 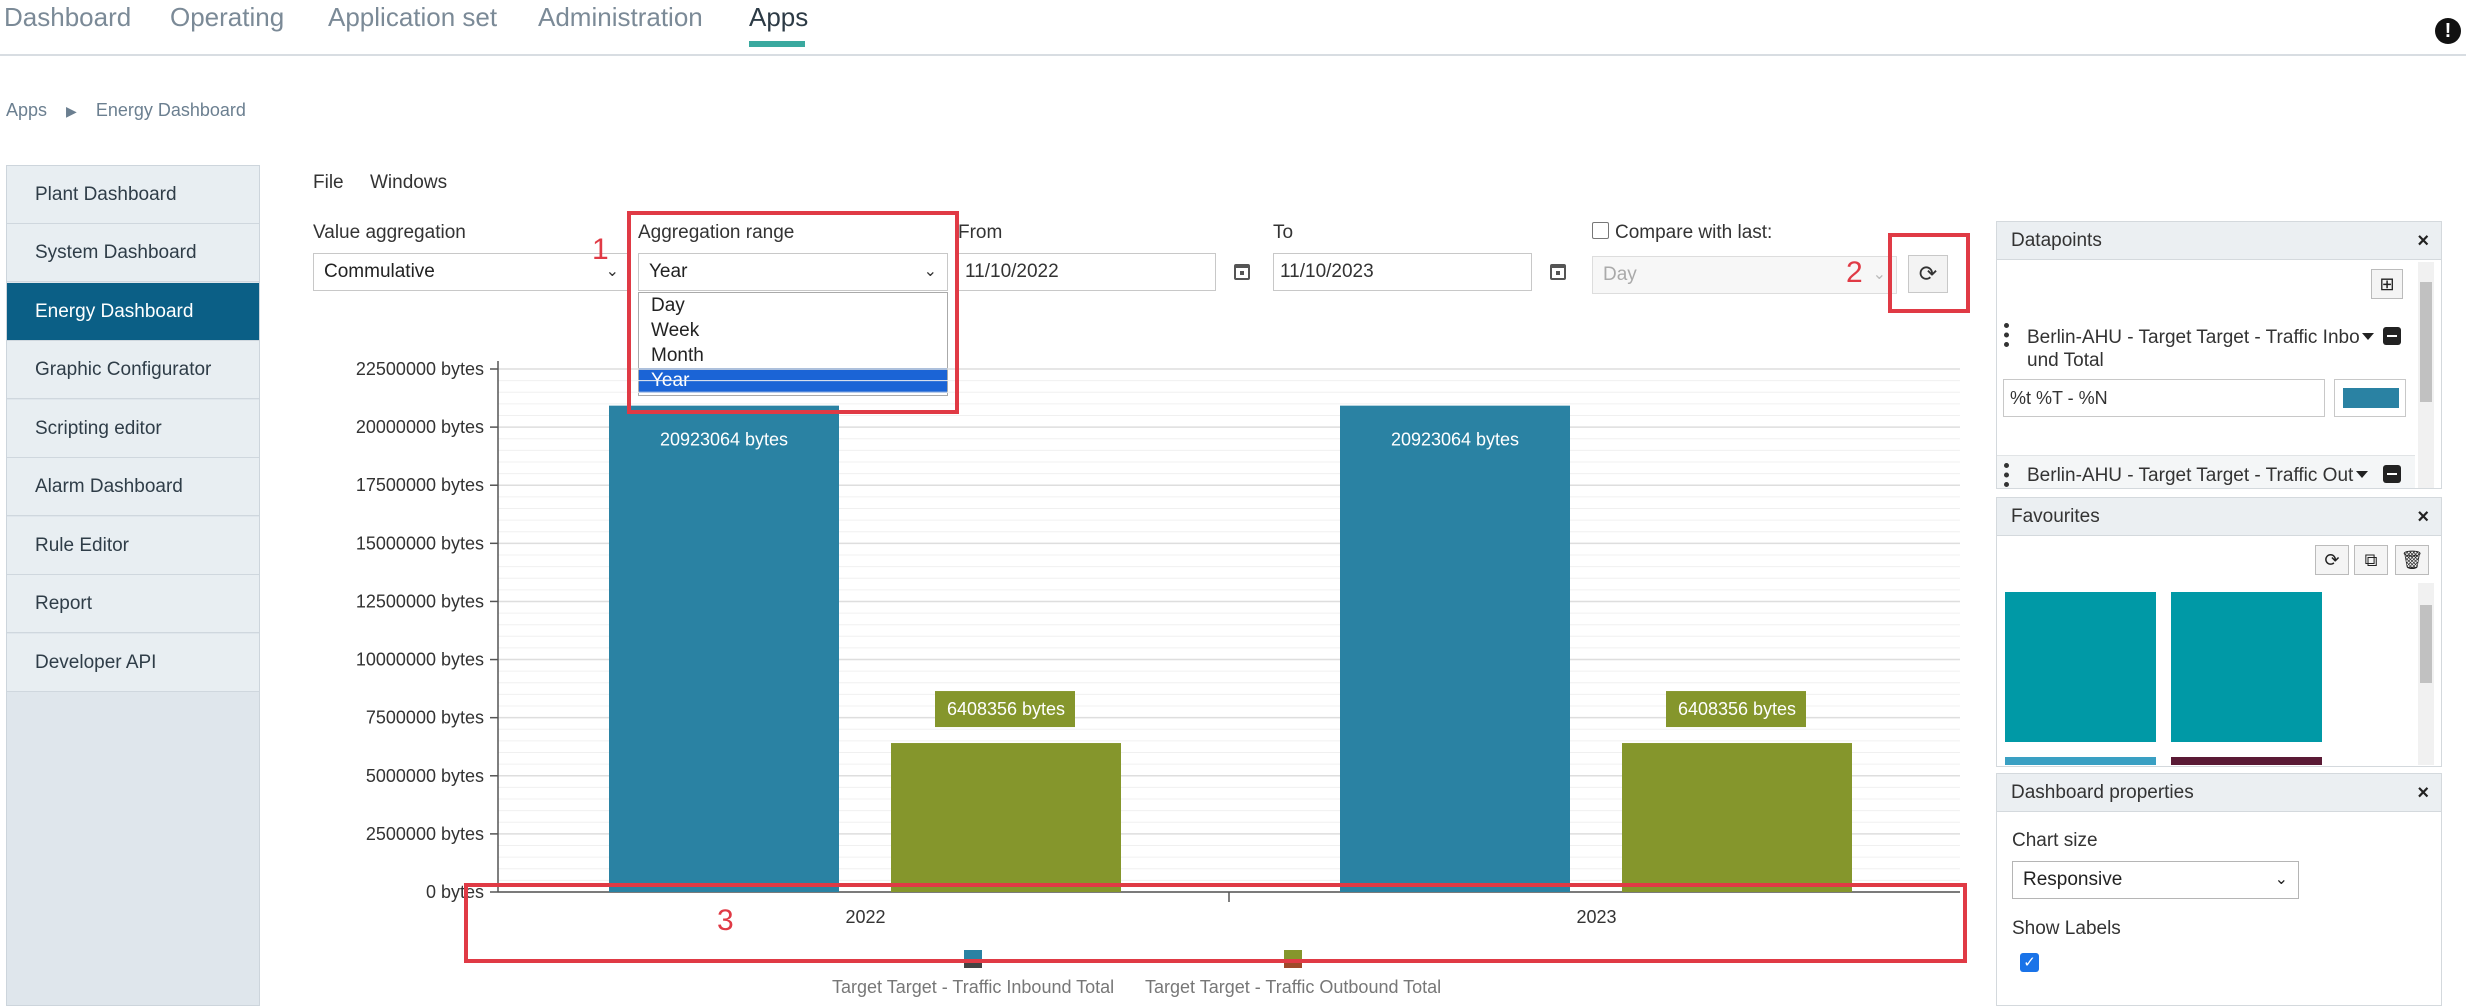 I want to click on delete-favourite-button: 🗑, so click(x=2412, y=560).